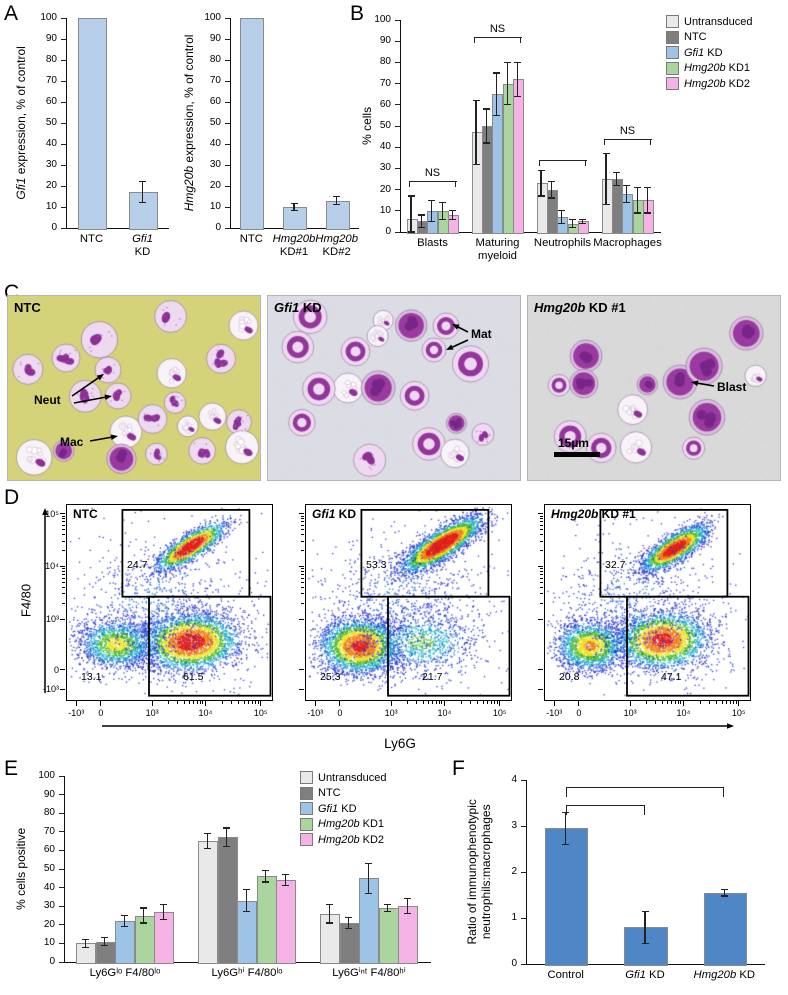 This screenshot has height=995, width=788. I want to click on legend-item: NTC, so click(726, 38).